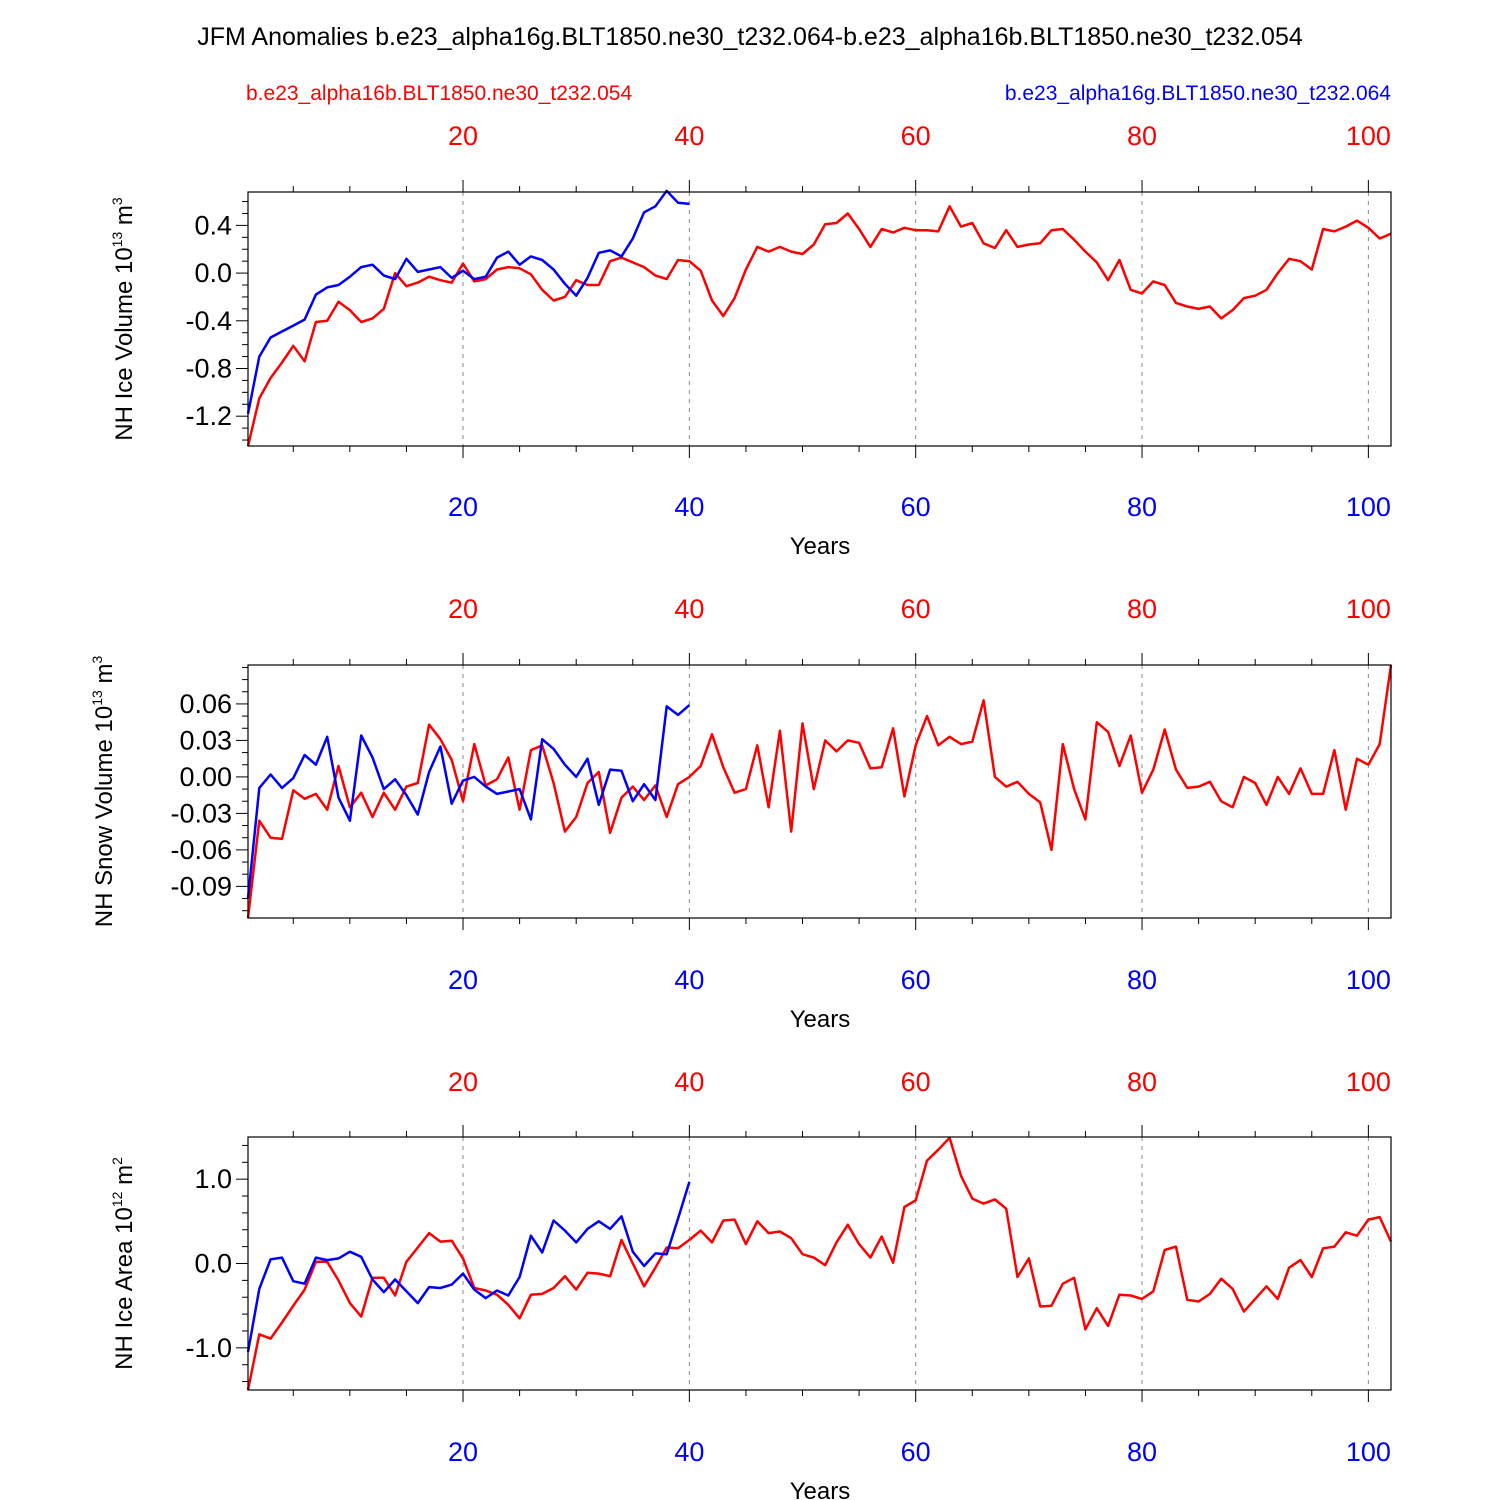 Image resolution: width=1500 pixels, height=1500 pixels. I want to click on y-axis-label: NH Ice Volume 1013 m3, so click(123, 319).